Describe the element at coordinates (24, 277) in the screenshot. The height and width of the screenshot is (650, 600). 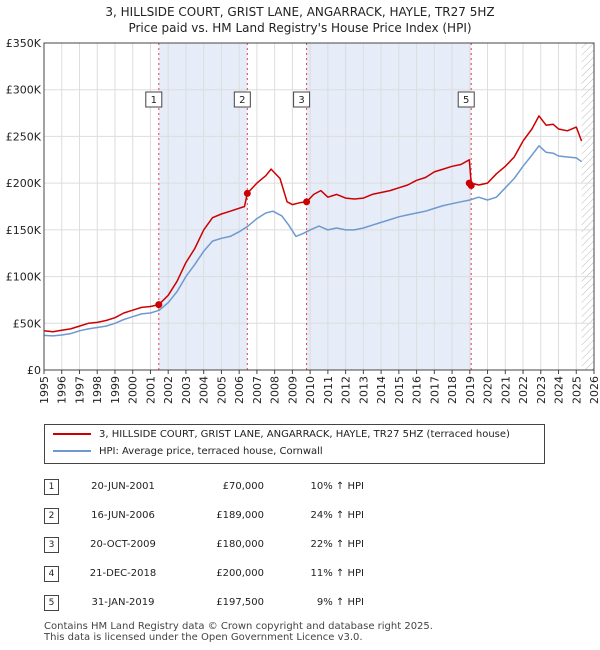
I see `y-tick-label: £100K` at that location.